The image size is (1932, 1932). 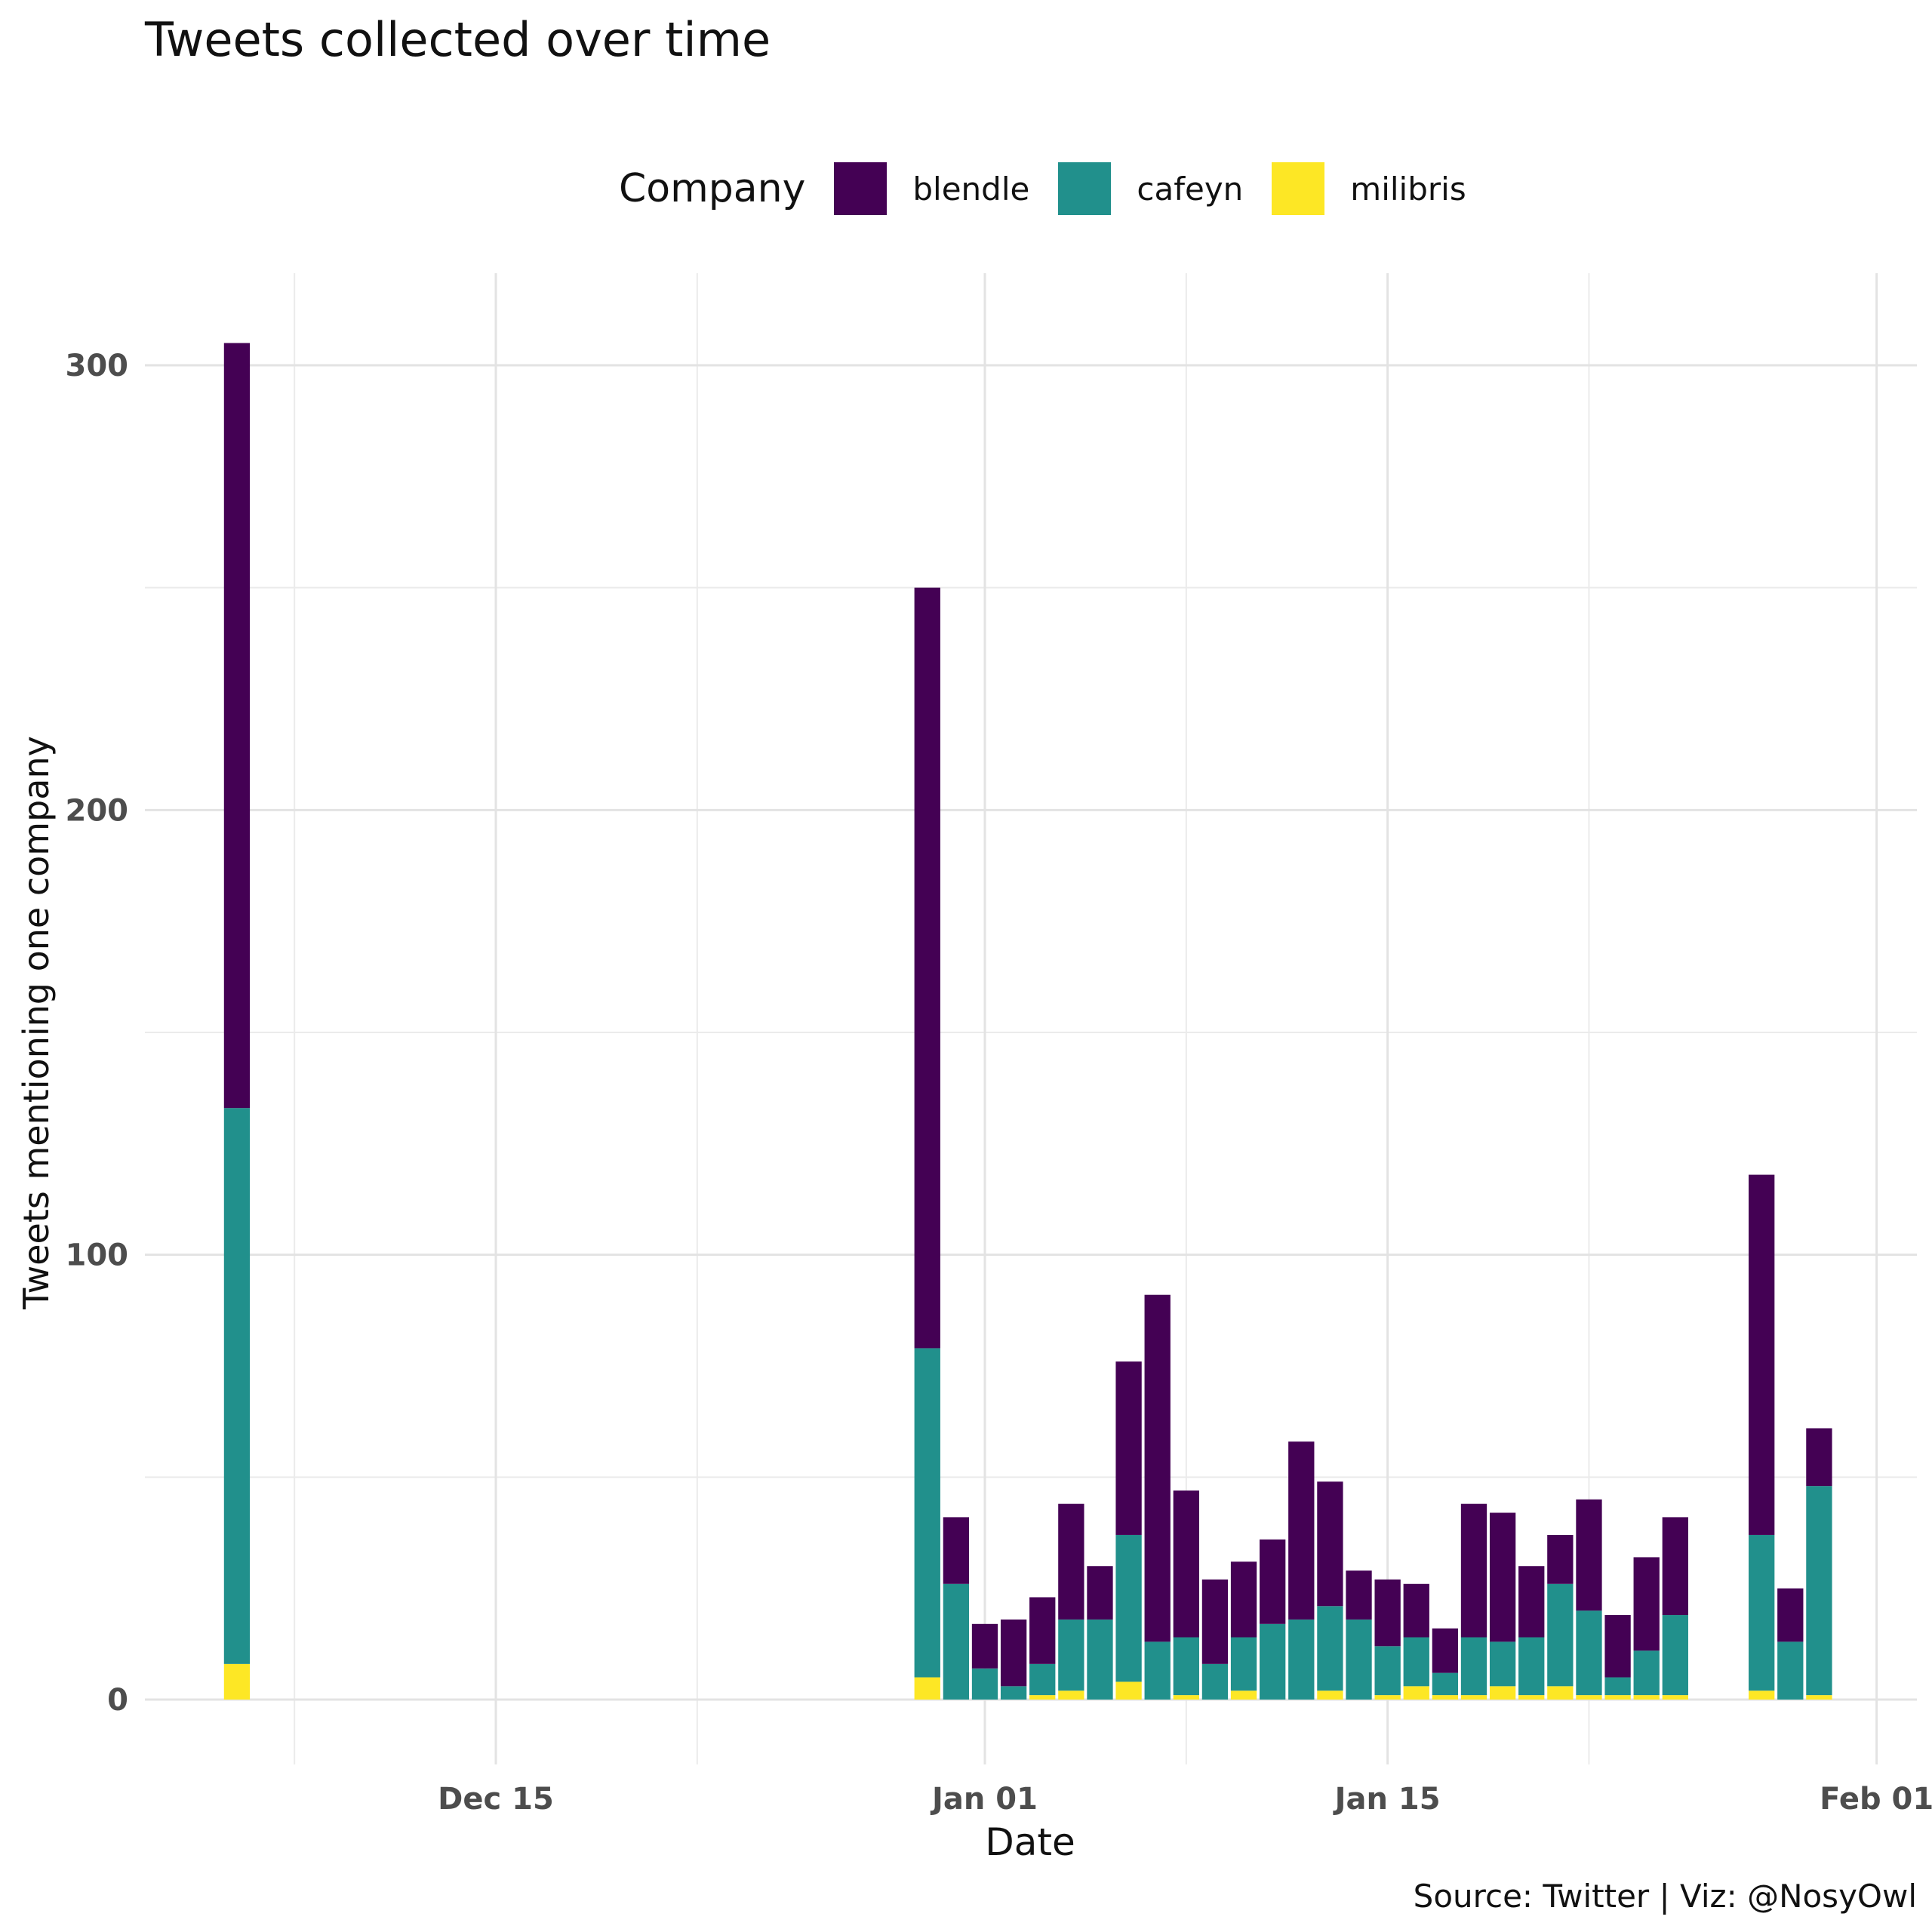 What do you see at coordinates (1057, 189) in the screenshot?
I see `legend: Company blendle cafeyn milibris` at bounding box center [1057, 189].